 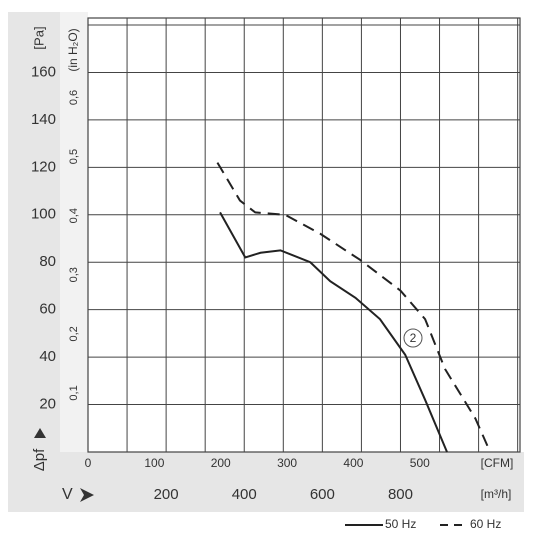 I want to click on y-tick-label: 80, so click(x=47, y=261).